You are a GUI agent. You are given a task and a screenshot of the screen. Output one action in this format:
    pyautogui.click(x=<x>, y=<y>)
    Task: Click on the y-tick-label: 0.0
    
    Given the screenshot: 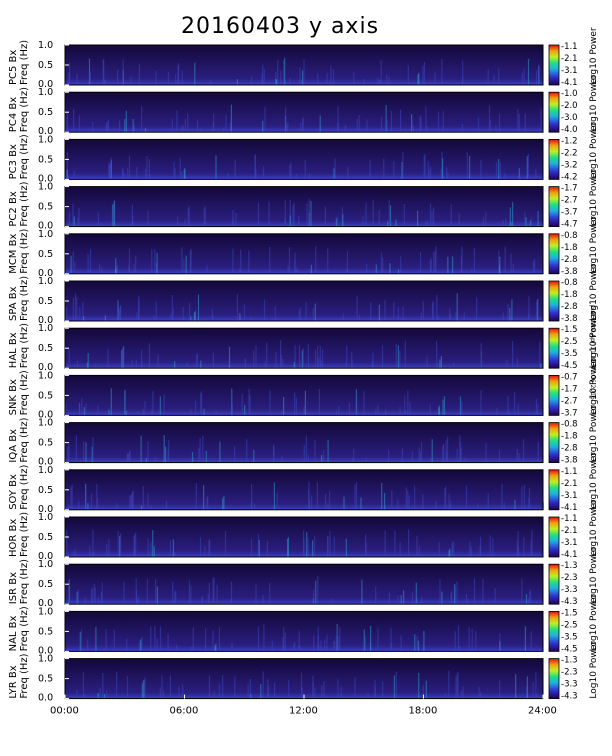 What is the action you would take?
    pyautogui.click(x=45, y=556)
    